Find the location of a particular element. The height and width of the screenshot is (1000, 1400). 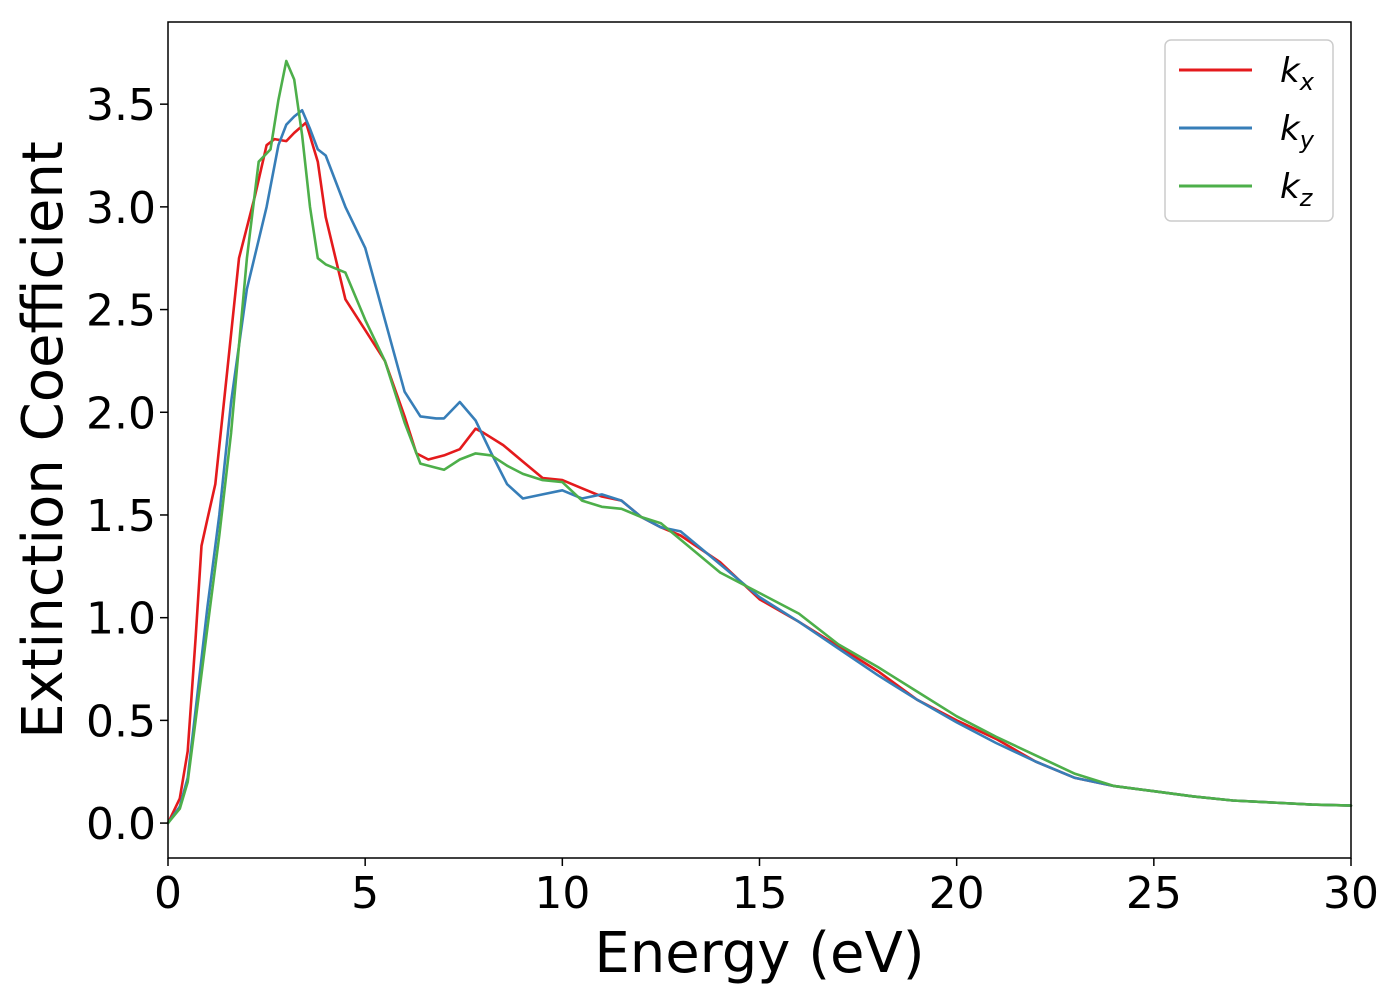

legend-label-k-z: kz is located at coordinates (1297, 189).